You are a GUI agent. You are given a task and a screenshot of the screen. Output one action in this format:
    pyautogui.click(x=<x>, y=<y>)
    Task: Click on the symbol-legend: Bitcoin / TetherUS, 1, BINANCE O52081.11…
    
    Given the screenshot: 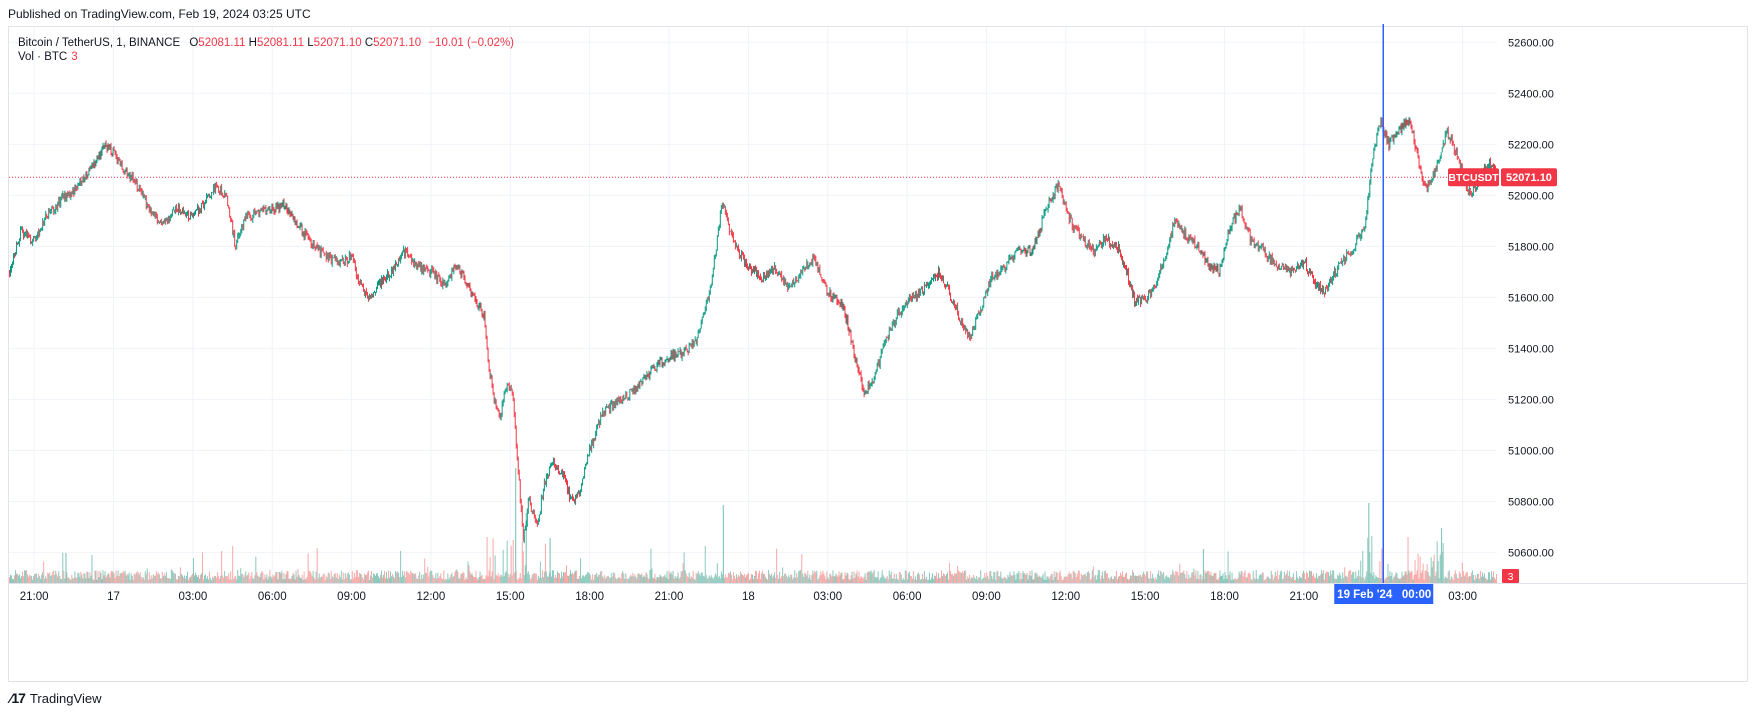 What is the action you would take?
    pyautogui.click(x=266, y=43)
    